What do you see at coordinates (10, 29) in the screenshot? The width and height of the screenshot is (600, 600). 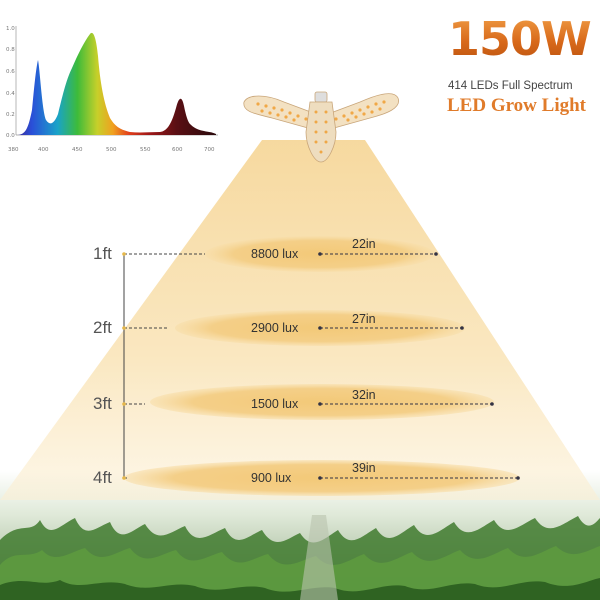 I see `y-tick: 1.0` at bounding box center [10, 29].